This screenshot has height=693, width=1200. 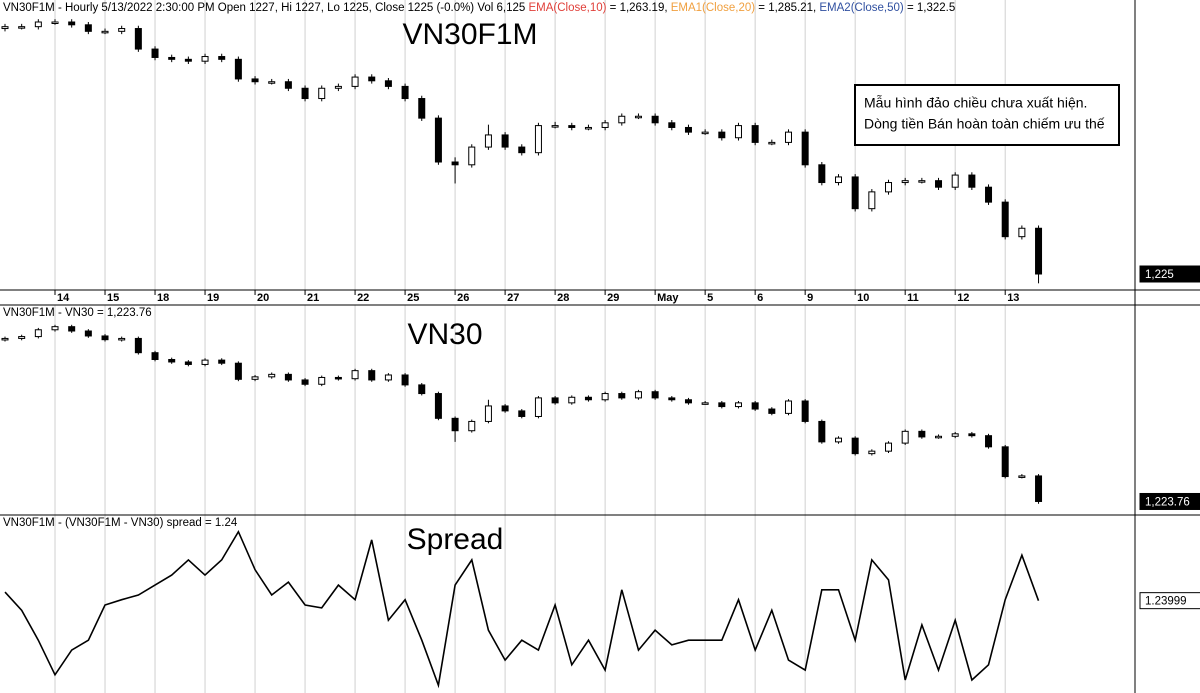 What do you see at coordinates (760, 298) in the screenshot?
I see `x-tick-label: 6` at bounding box center [760, 298].